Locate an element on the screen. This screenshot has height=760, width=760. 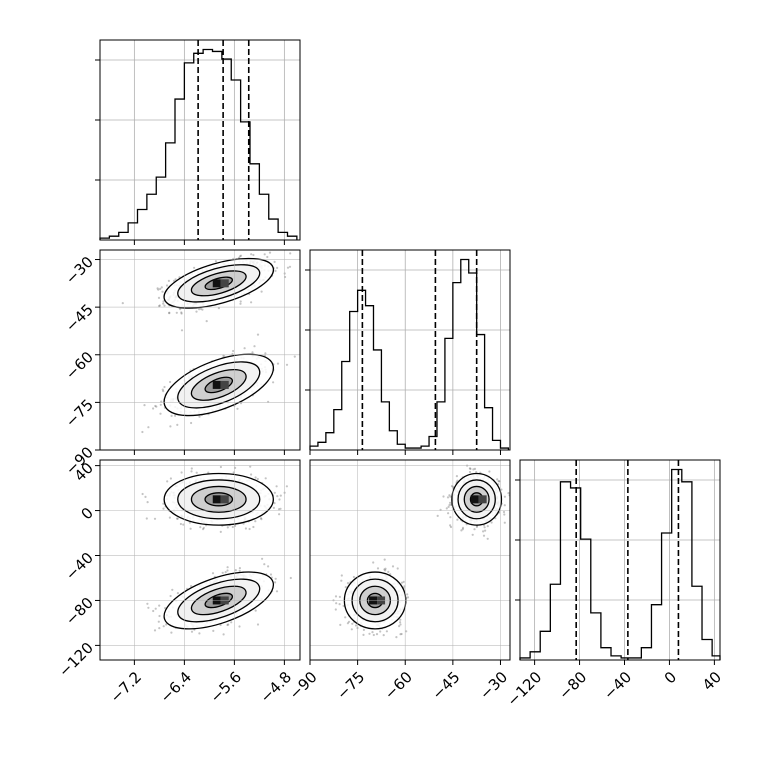
hist-step is located at coordinates (620, 564).